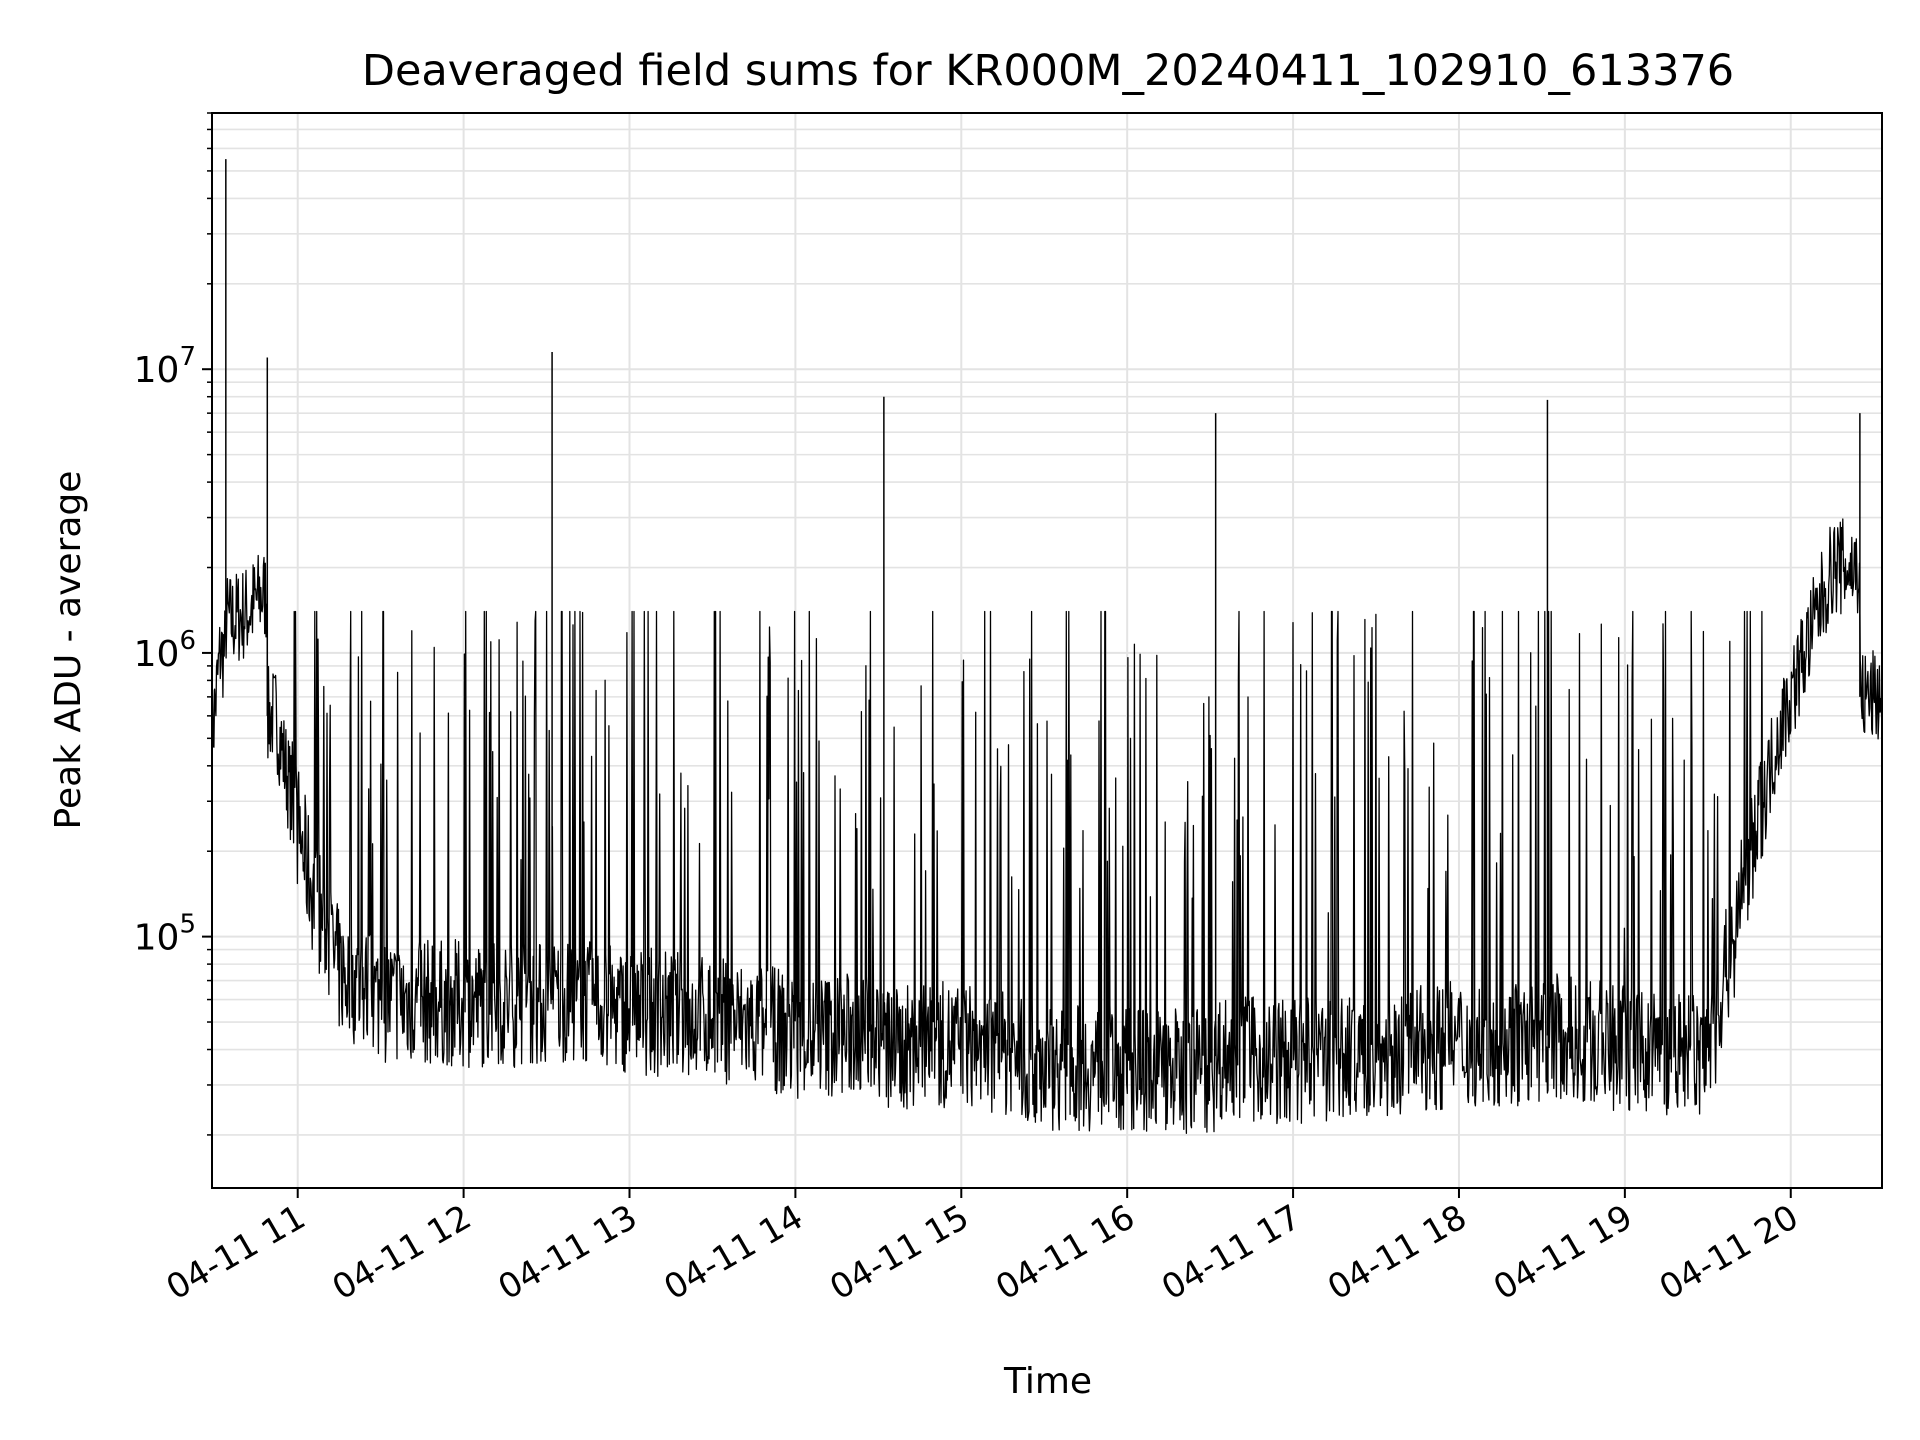  What do you see at coordinates (68, 650) in the screenshot?
I see `y-axis-label: Peak ADU - average` at bounding box center [68, 650].